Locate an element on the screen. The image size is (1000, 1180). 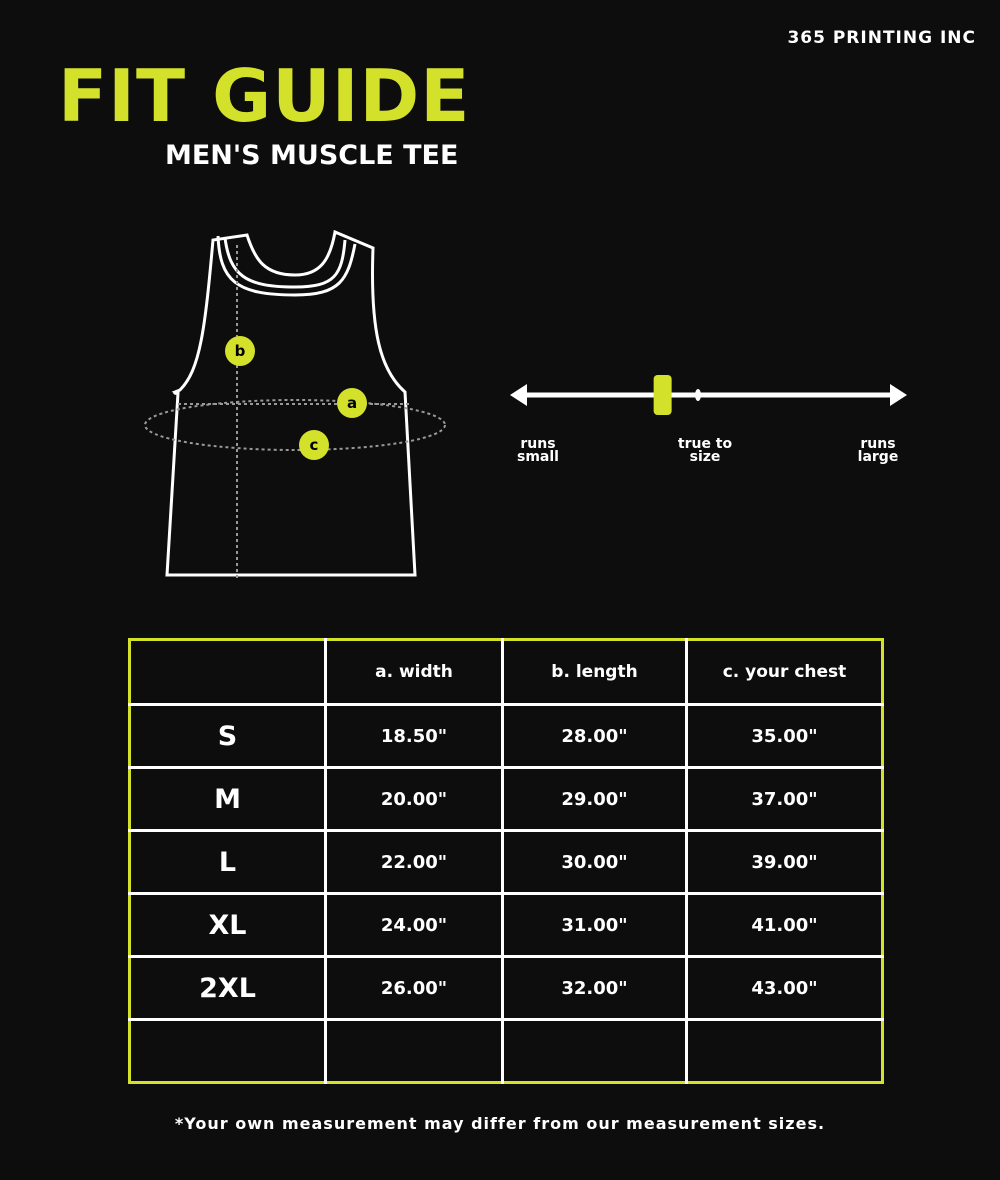
table-row: XL 24.00" 31.00" 41.00" is located at coordinates (506, 925).